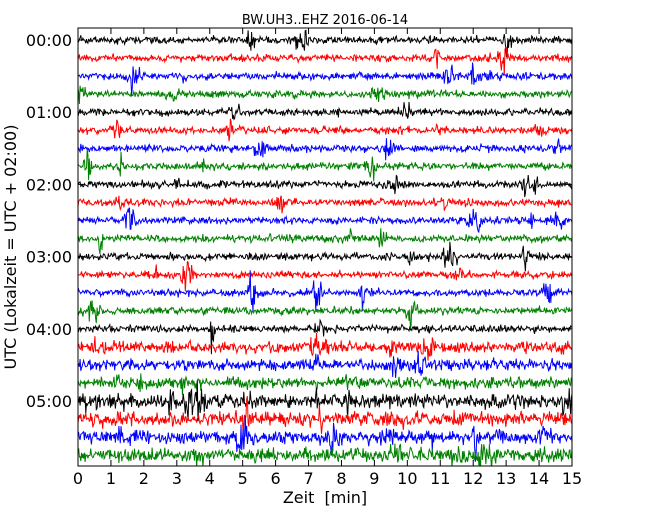  I want to click on x-tick-label: 10, so click(407, 478).